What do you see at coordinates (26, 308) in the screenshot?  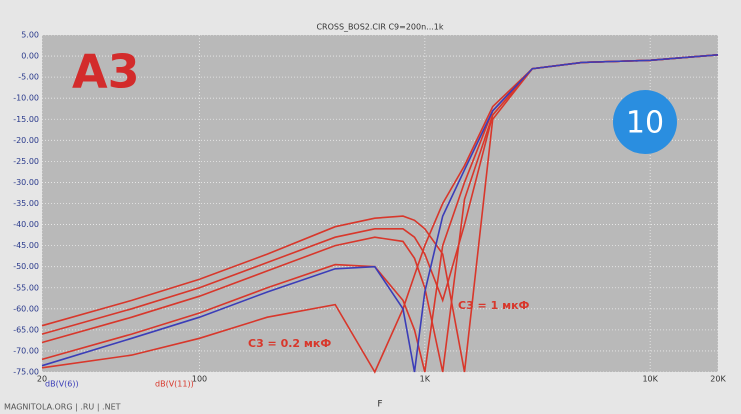 I see `y-tick-label: -60.00` at bounding box center [26, 308].